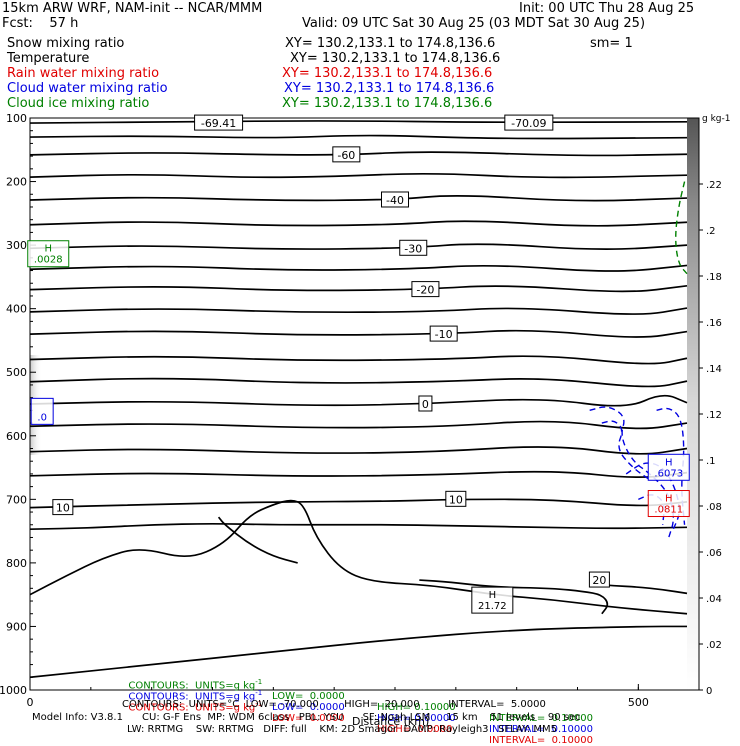 The image size is (740, 746). Describe the element at coordinates (16, 372) in the screenshot. I see `y-tick-label: 500` at that location.